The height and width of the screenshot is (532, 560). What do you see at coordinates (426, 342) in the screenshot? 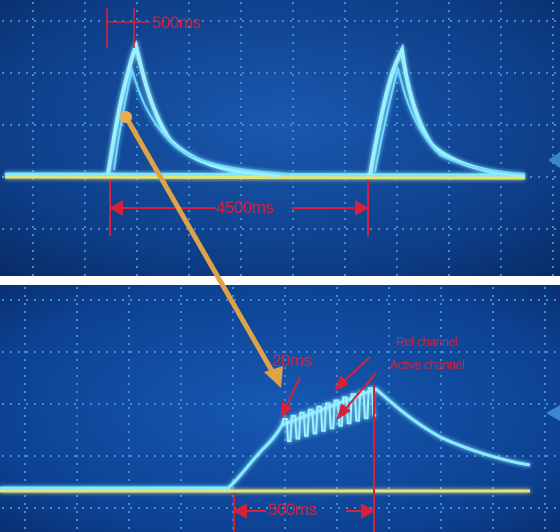
I see `bottom-ref-channel-label: Ref channel` at bounding box center [426, 342].